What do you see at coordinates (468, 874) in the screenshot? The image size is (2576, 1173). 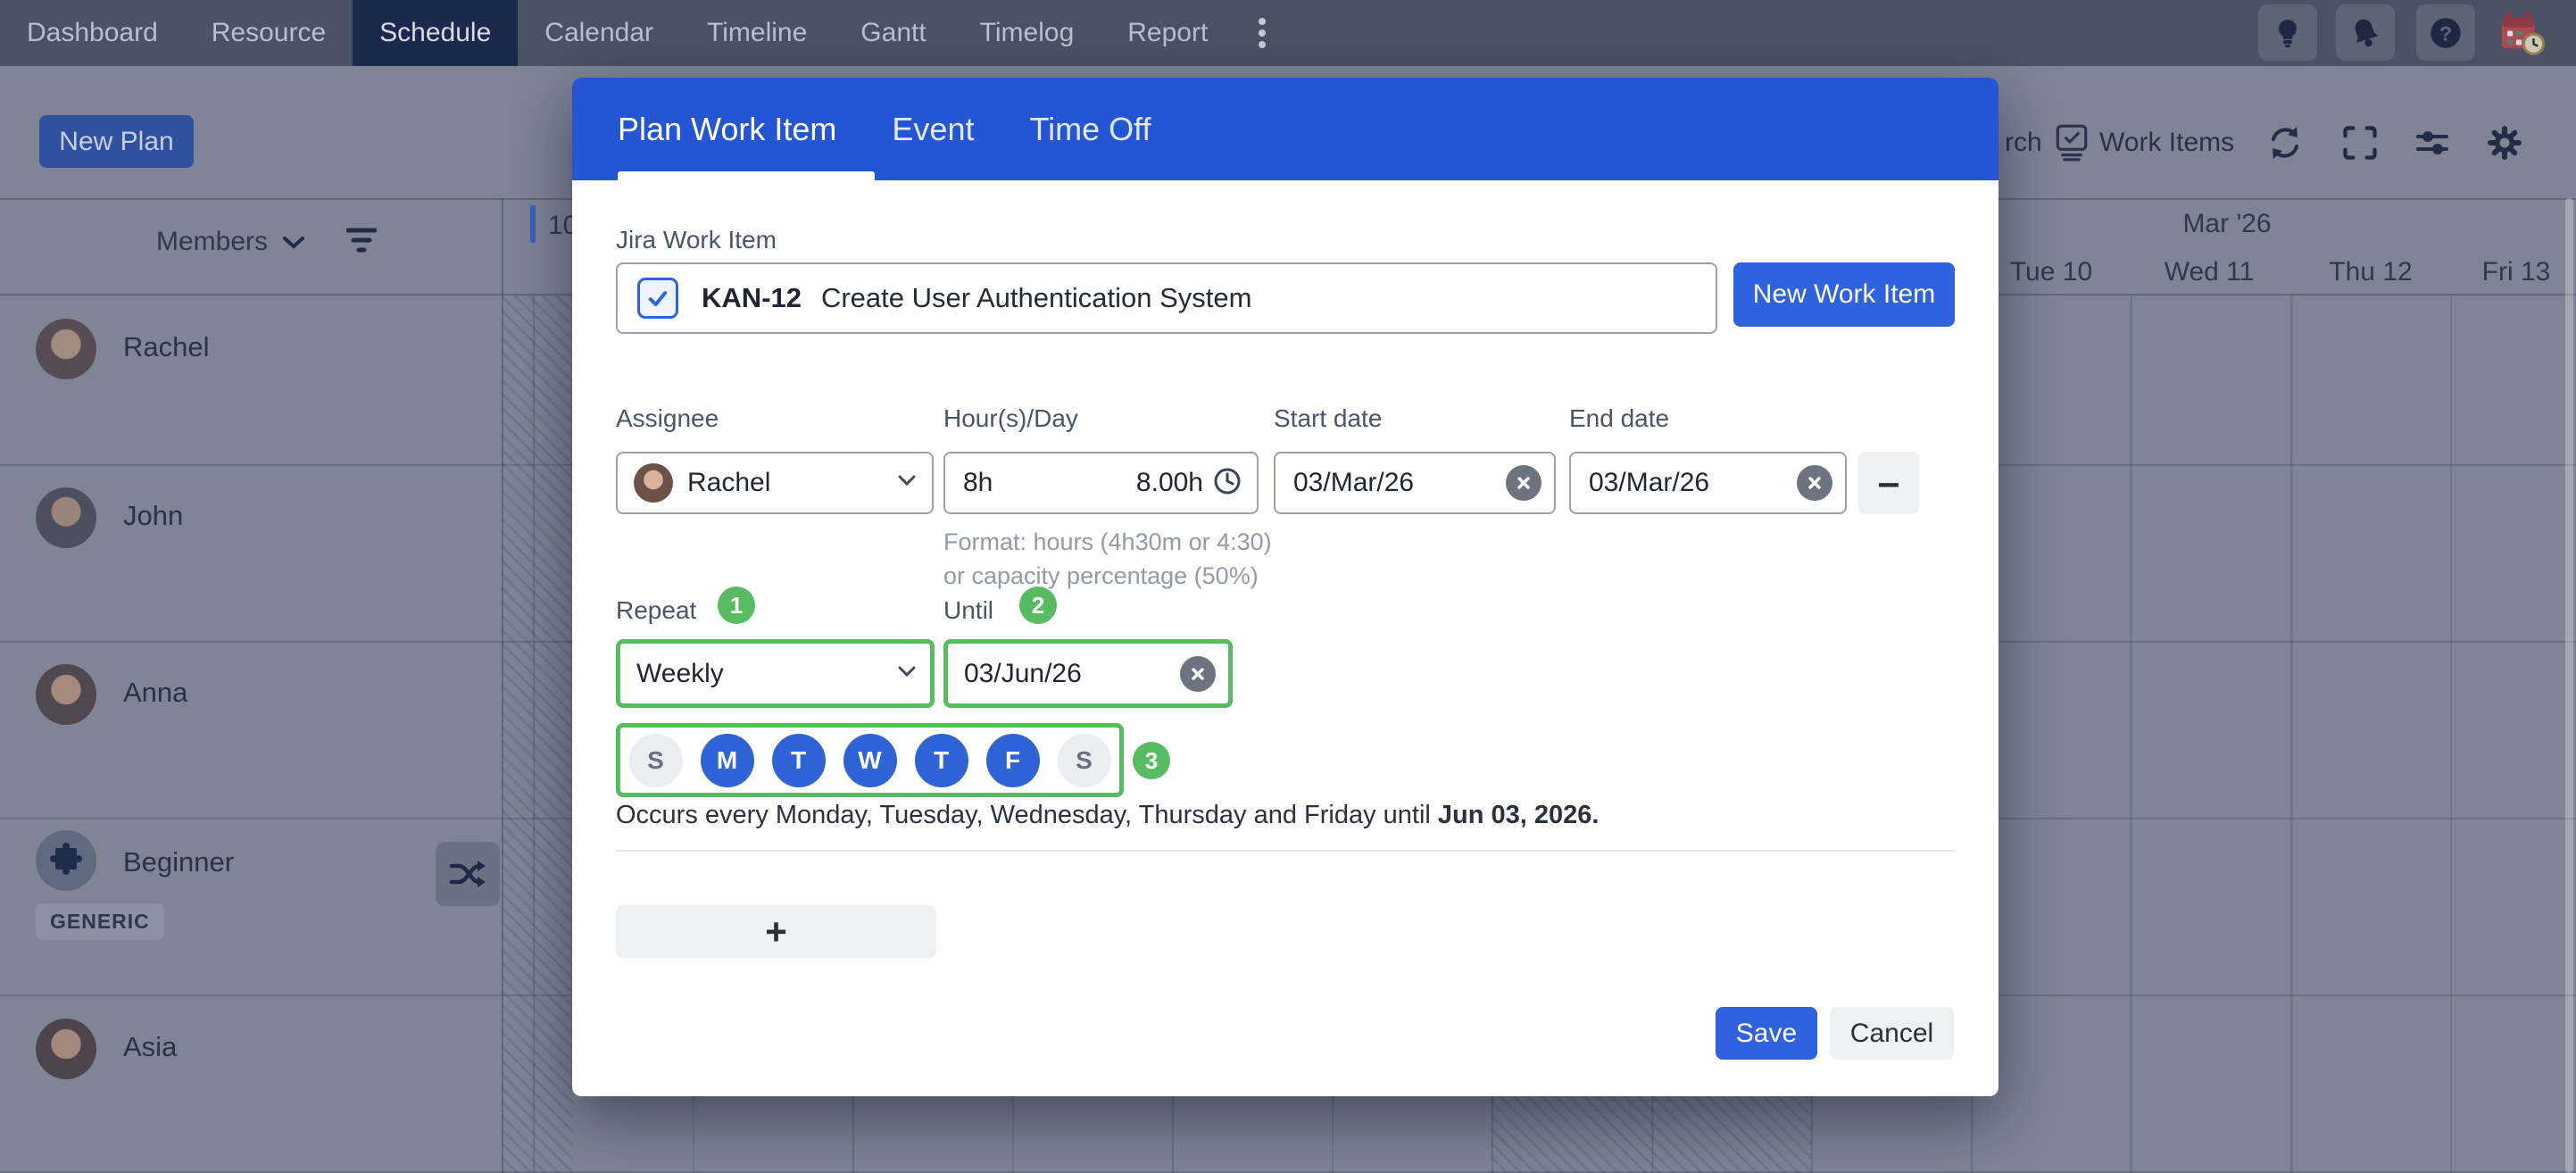 I see `shuffle-icon` at bounding box center [468, 874].